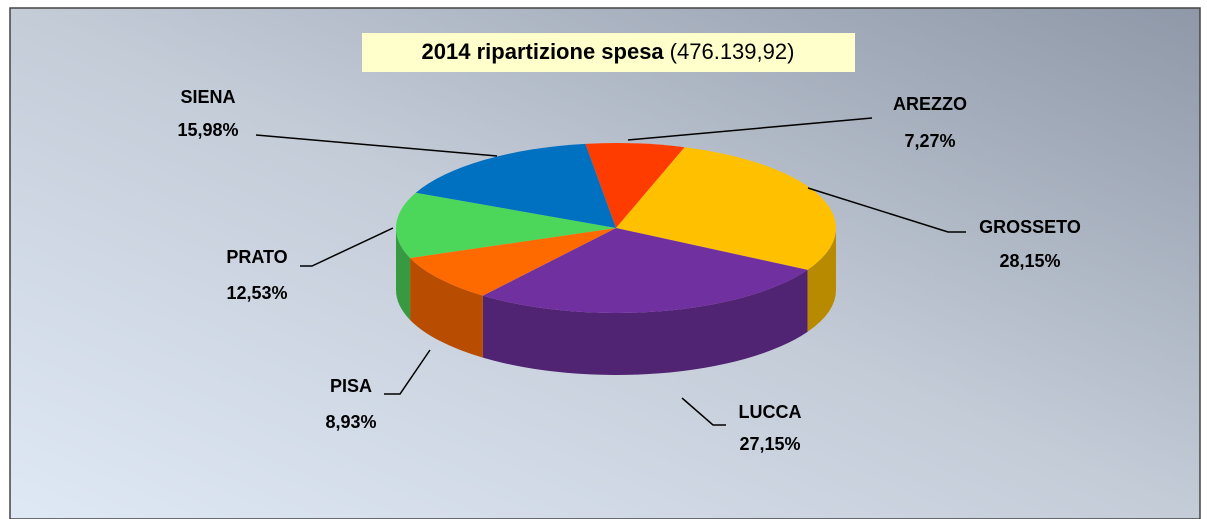 The image size is (1207, 519). Describe the element at coordinates (769, 444) in the screenshot. I see `value-label: 27,15%` at that location.